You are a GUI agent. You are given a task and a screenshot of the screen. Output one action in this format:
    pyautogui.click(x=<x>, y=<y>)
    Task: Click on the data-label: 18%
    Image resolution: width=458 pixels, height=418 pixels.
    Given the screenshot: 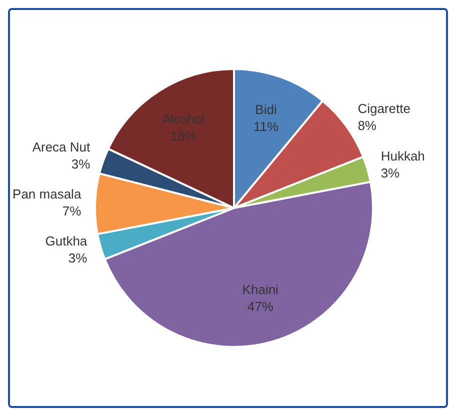 What is the action you would take?
    pyautogui.click(x=183, y=136)
    